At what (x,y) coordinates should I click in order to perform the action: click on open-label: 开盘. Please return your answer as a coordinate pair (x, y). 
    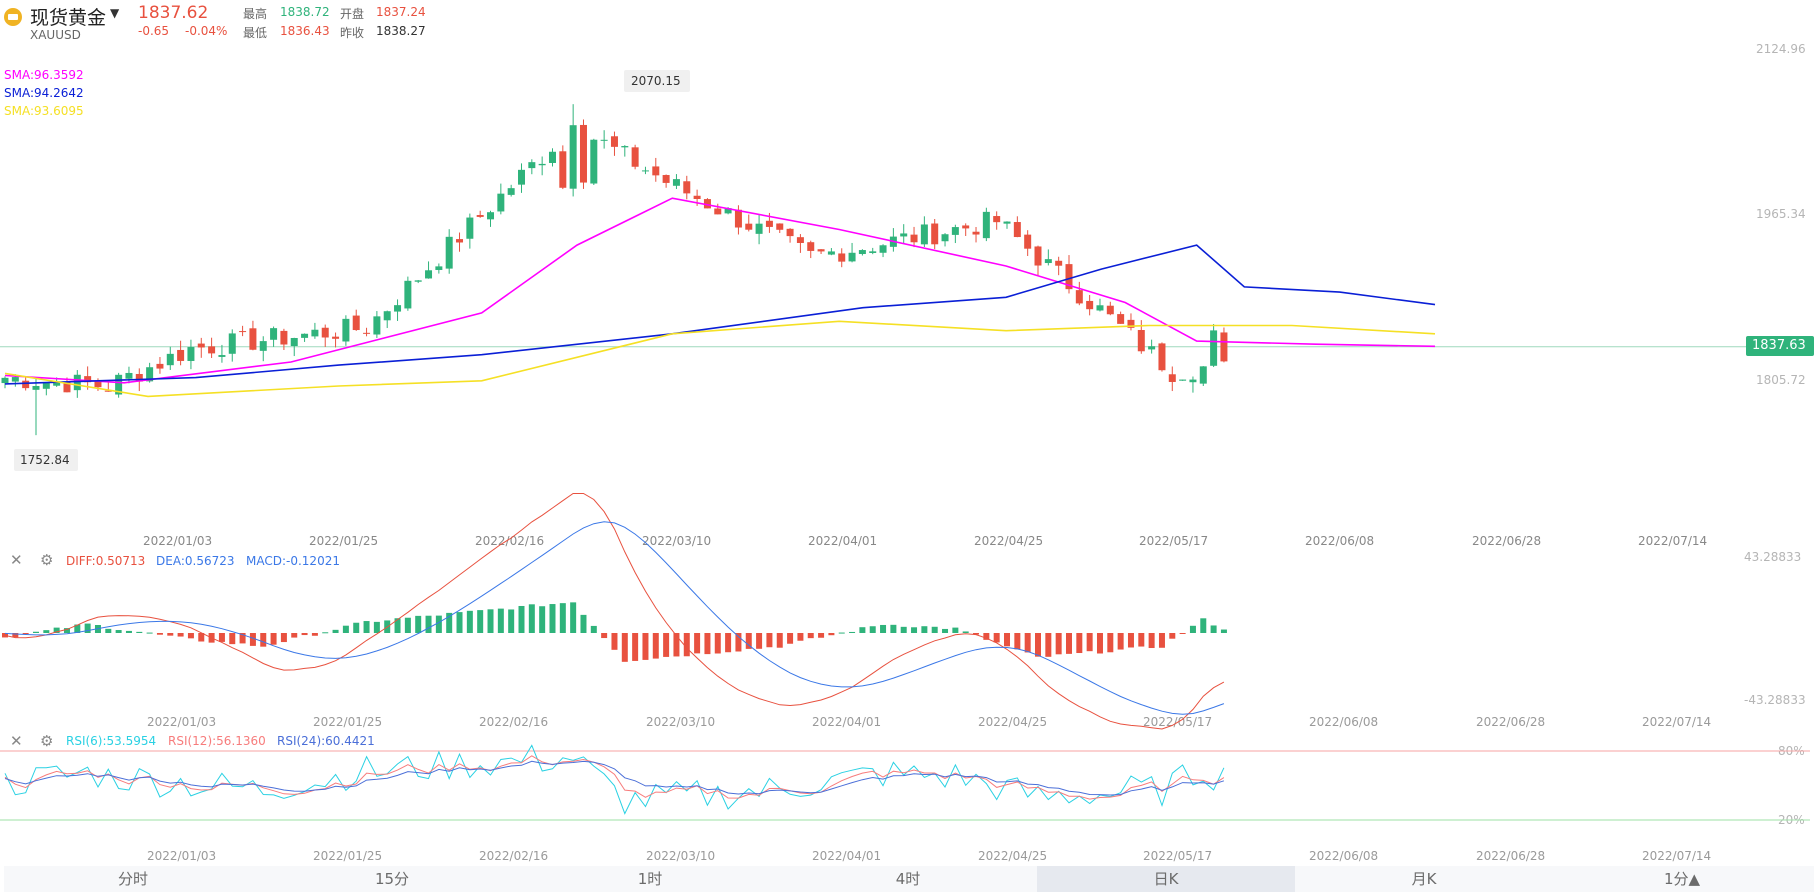
    Looking at the image, I should click on (352, 14).